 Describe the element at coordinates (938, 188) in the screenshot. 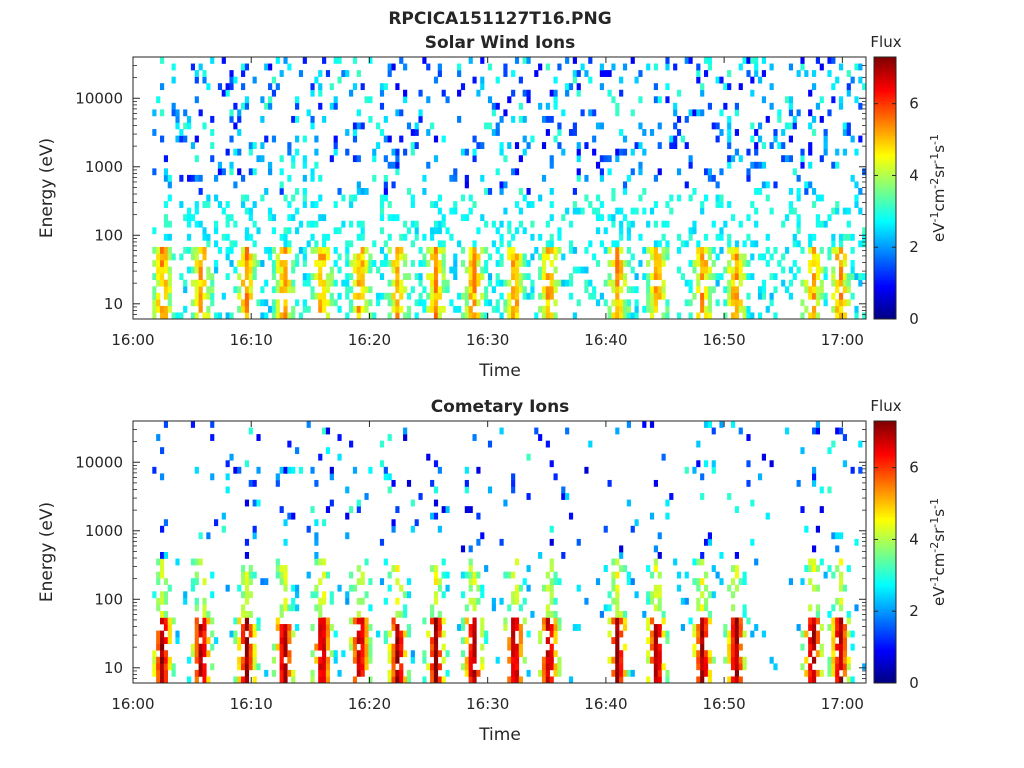

I see `colorbar-units-label: eV-1cm-2sr-1s-1` at that location.